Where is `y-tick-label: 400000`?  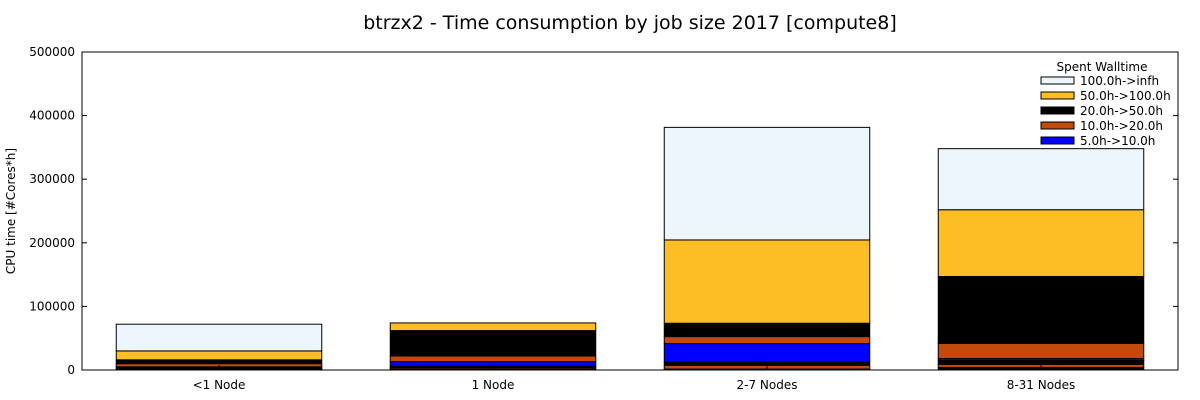
y-tick-label: 400000 is located at coordinates (52, 116).